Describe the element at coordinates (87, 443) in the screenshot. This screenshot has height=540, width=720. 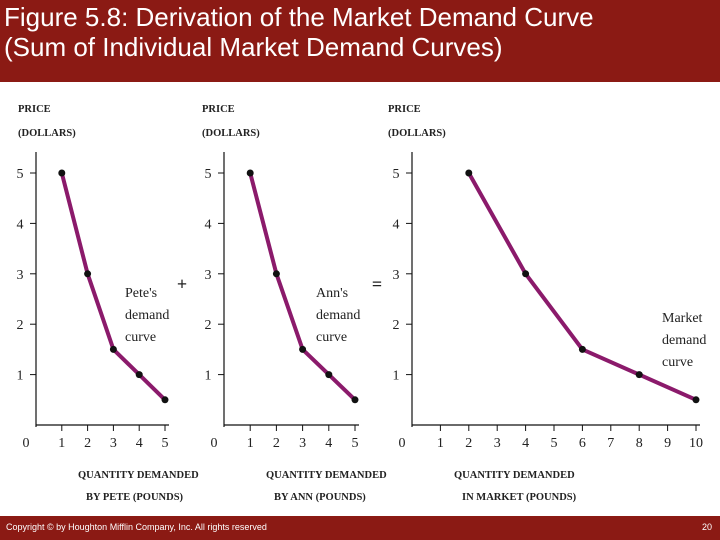
I see `x-tick-label-1-2: 2` at that location.